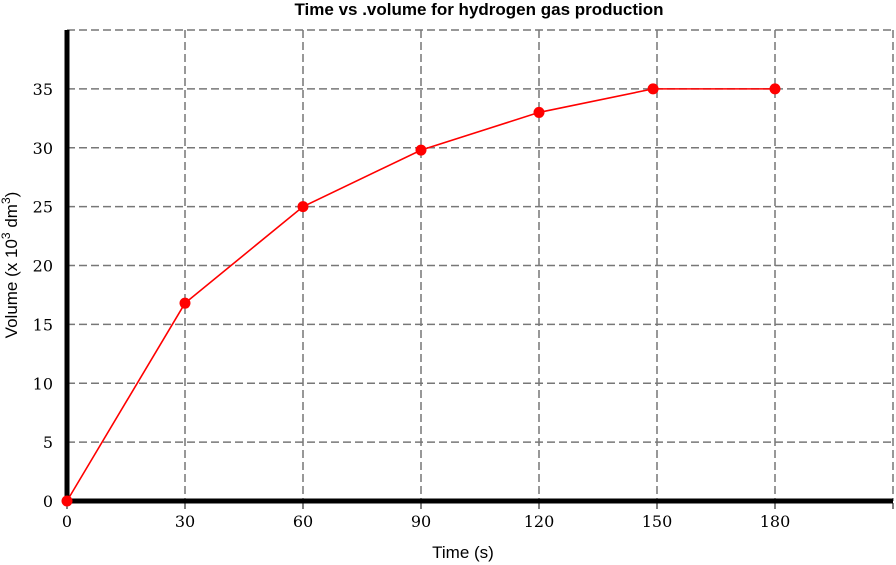 The image size is (896, 565). What do you see at coordinates (421, 521) in the screenshot?
I see `x-tick-label: 90` at bounding box center [421, 521].